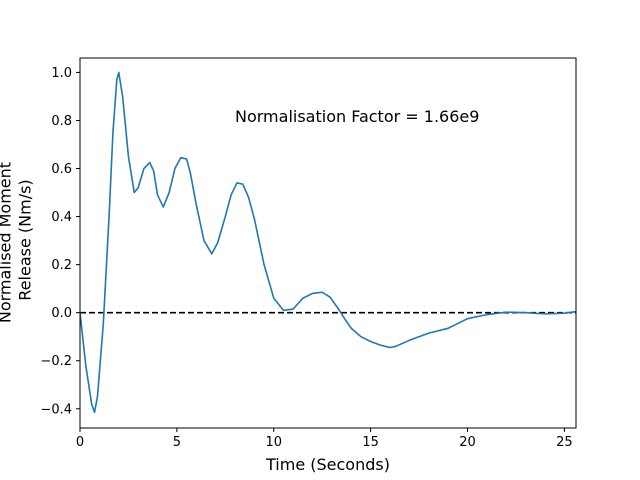 Image resolution: width=640 pixels, height=480 pixels. Describe the element at coordinates (56, 409) in the screenshot. I see `y-tick-label: −0.4` at that location.